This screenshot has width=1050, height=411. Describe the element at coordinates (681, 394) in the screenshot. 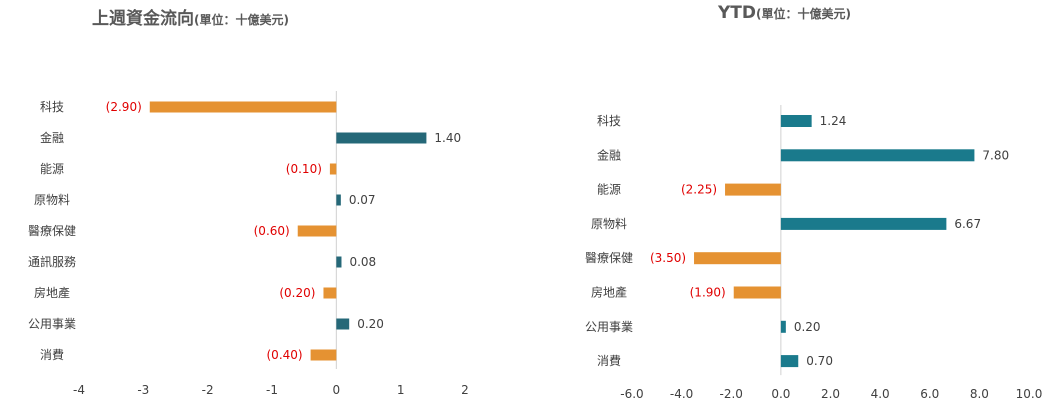

I see `ytd-x-tick-label: -4.0` at that location.